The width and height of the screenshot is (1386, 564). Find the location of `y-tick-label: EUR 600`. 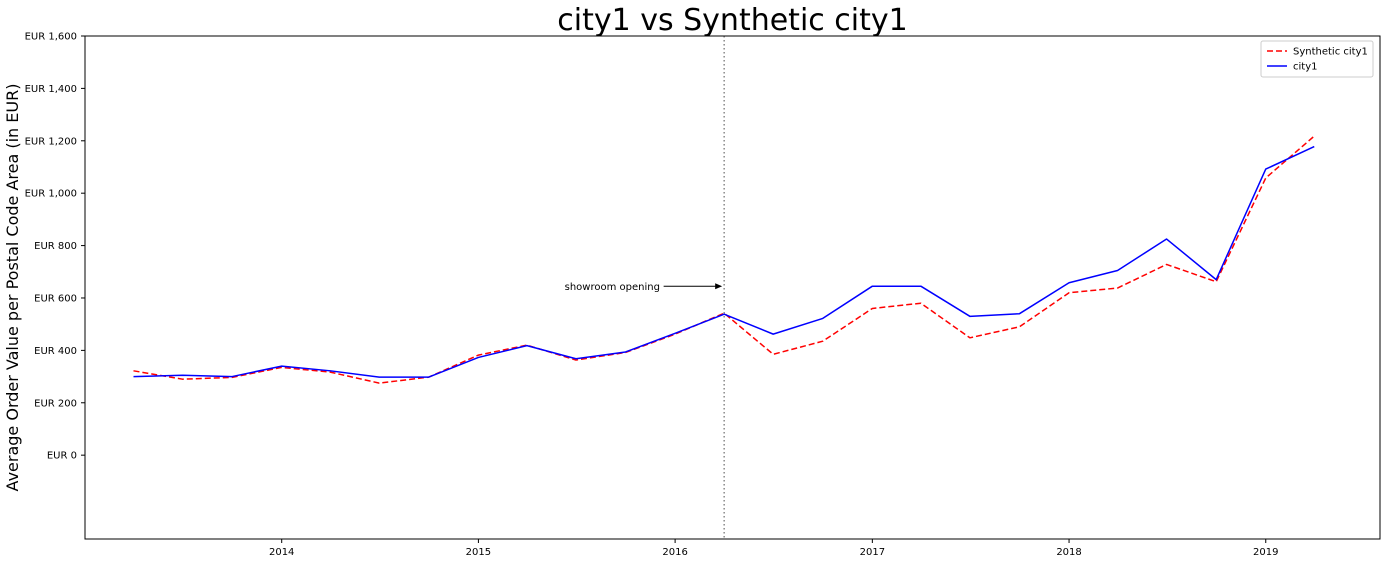

y-tick-label: EUR 600 is located at coordinates (55, 298).